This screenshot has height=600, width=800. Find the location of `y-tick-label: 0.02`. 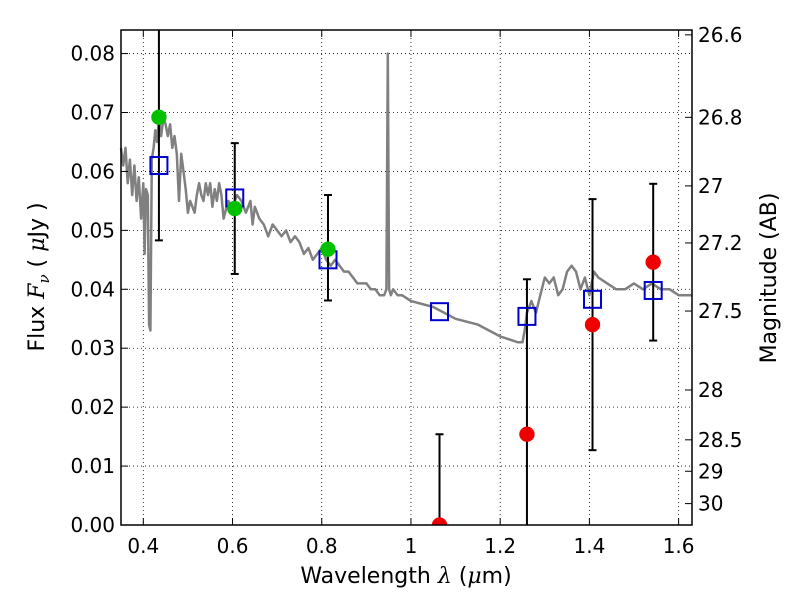

y-tick-label: 0.02 is located at coordinates (92, 407).